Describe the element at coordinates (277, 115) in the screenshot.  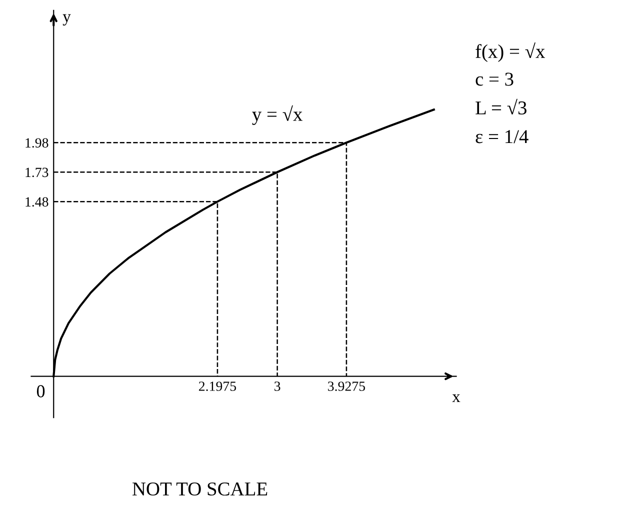
I see `series-label: y = √x` at that location.